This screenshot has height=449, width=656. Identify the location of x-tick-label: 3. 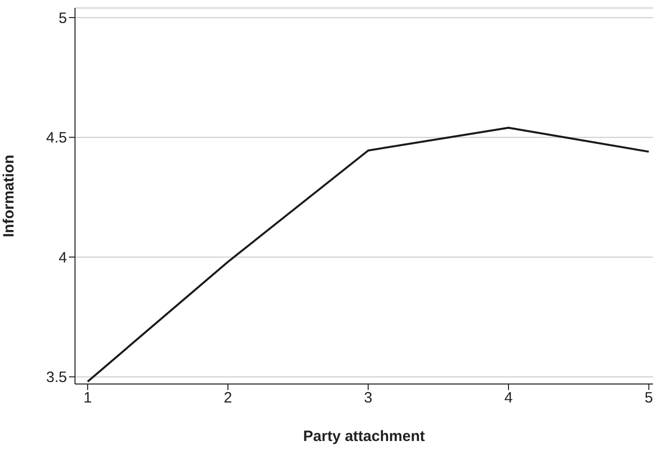
(368, 398).